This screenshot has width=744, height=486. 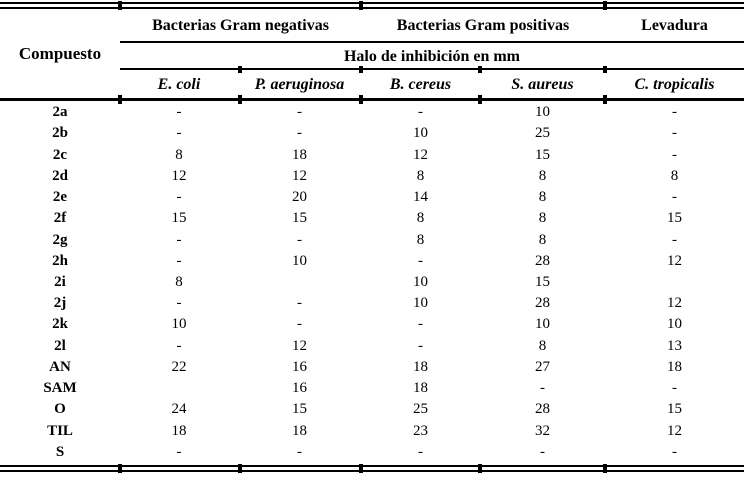 What do you see at coordinates (60, 239) in the screenshot?
I see `compound-label: 2g` at bounding box center [60, 239].